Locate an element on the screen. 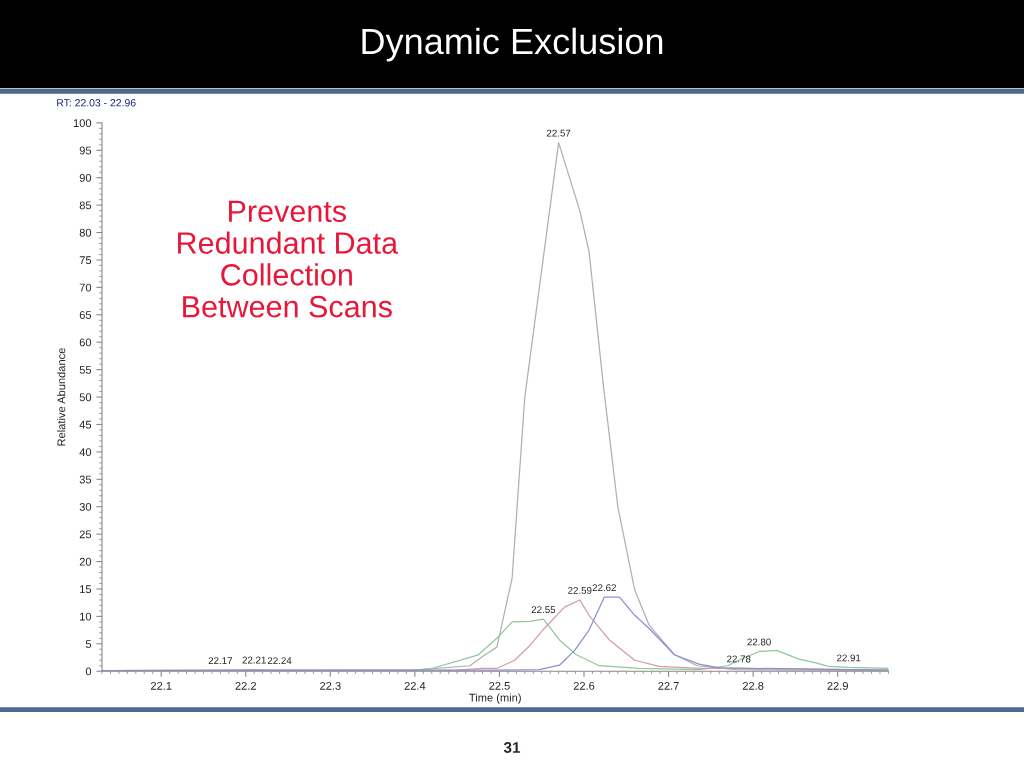 The width and height of the screenshot is (1024, 768). x-tick-label: 22.1 is located at coordinates (161, 685).